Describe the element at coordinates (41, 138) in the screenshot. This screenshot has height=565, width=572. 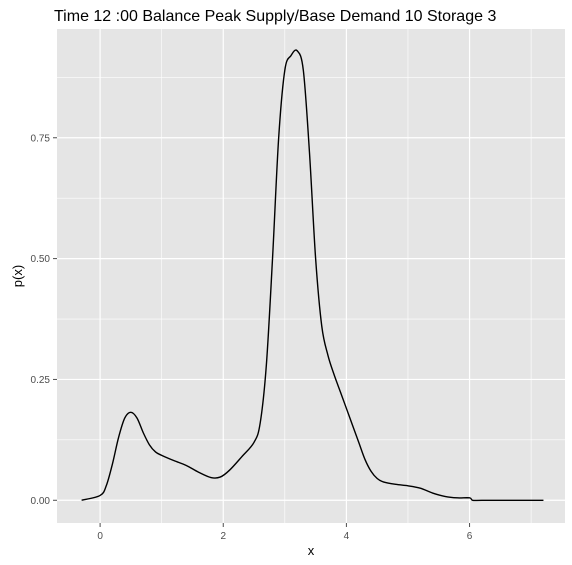
I see `y-tick-label: 0.75` at that location.